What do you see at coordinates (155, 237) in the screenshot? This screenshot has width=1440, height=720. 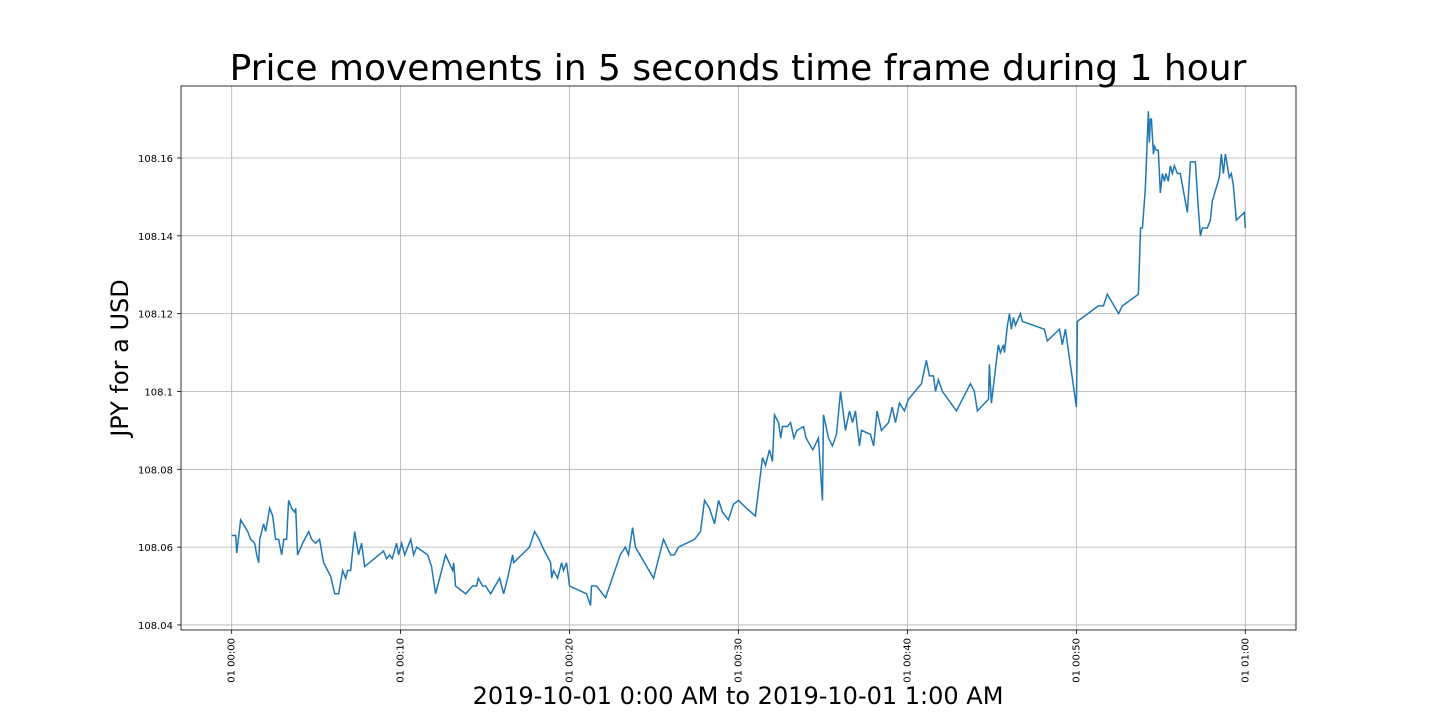 I see `y-tick-label: 108.14` at bounding box center [155, 237].